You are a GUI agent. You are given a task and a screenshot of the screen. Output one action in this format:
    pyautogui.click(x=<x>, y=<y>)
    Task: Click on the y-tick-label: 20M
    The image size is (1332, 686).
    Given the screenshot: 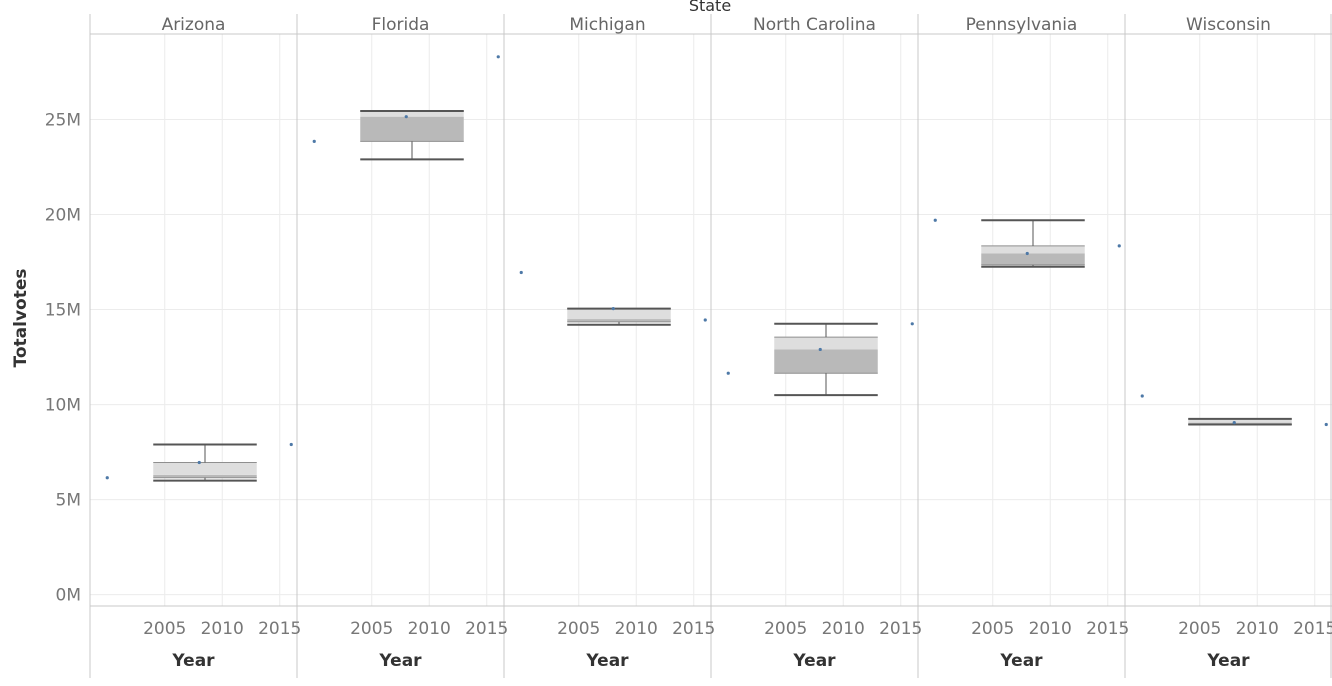 What is the action you would take?
    pyautogui.click(x=63, y=216)
    